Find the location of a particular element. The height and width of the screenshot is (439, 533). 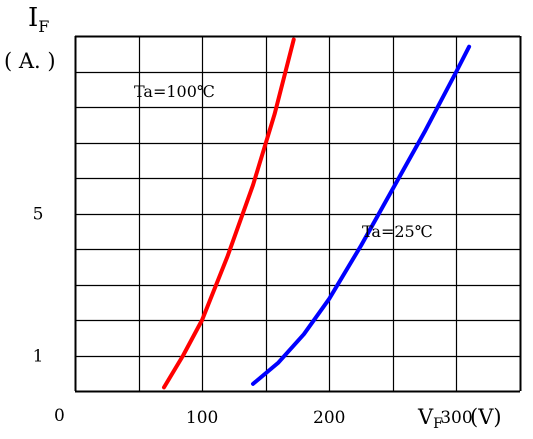

x-tick-label: 300 is located at coordinates (456, 418).